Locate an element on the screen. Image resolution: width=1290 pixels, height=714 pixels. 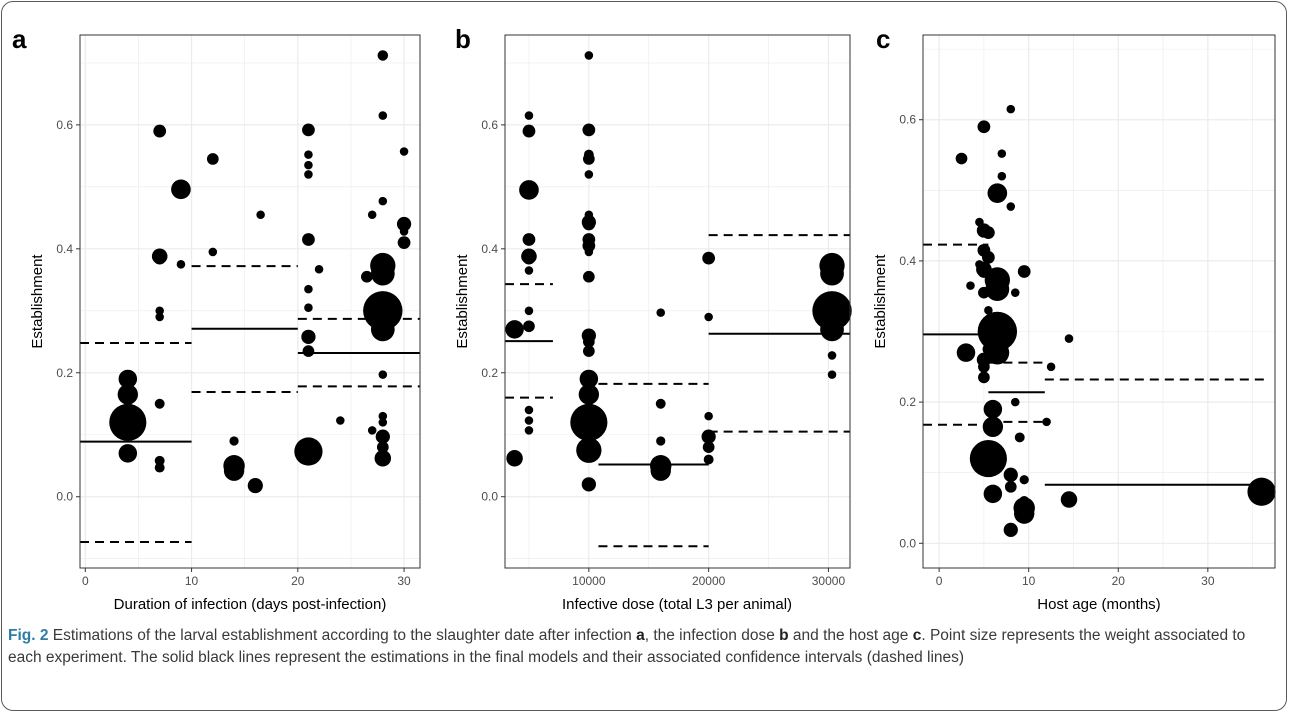
x-axis-title-b: Infective dose (total L3 per animal) is located at coordinates (677, 604).